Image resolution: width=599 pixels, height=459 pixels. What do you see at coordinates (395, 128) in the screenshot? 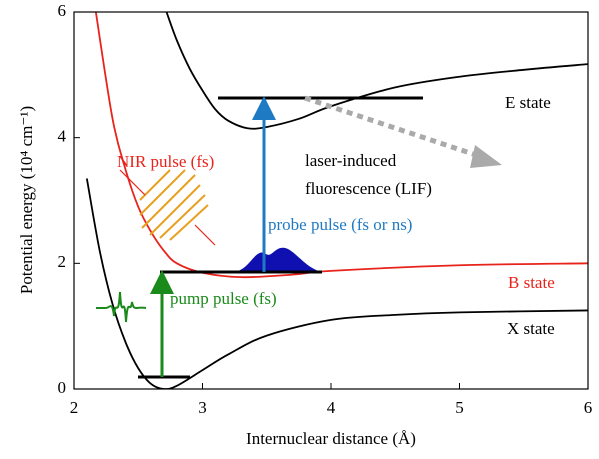
I see `lif-arrow` at bounding box center [395, 128].